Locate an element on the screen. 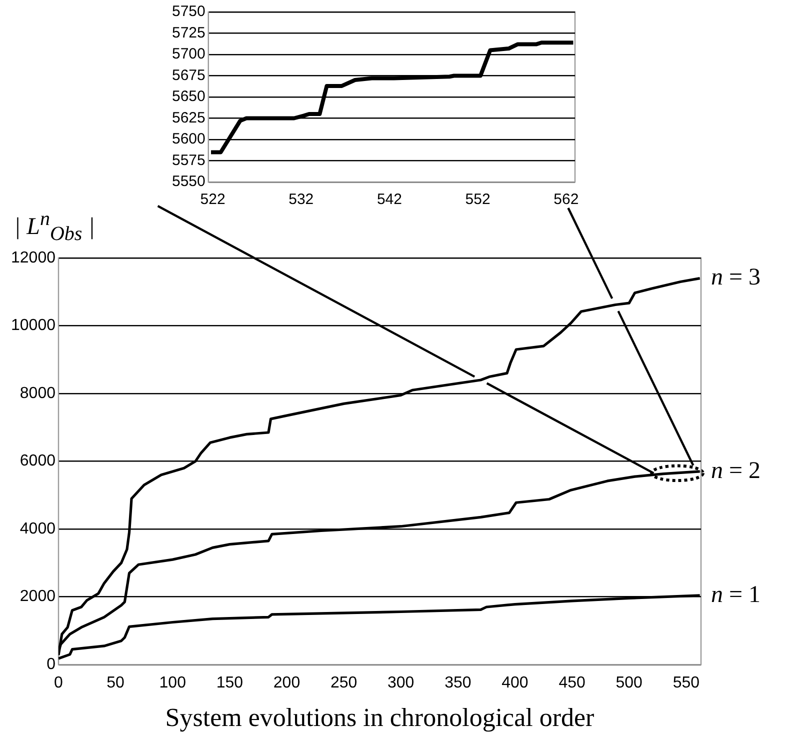 Image resolution: width=789 pixels, height=745 pixels. x-tick-label: 250 is located at coordinates (344, 683).